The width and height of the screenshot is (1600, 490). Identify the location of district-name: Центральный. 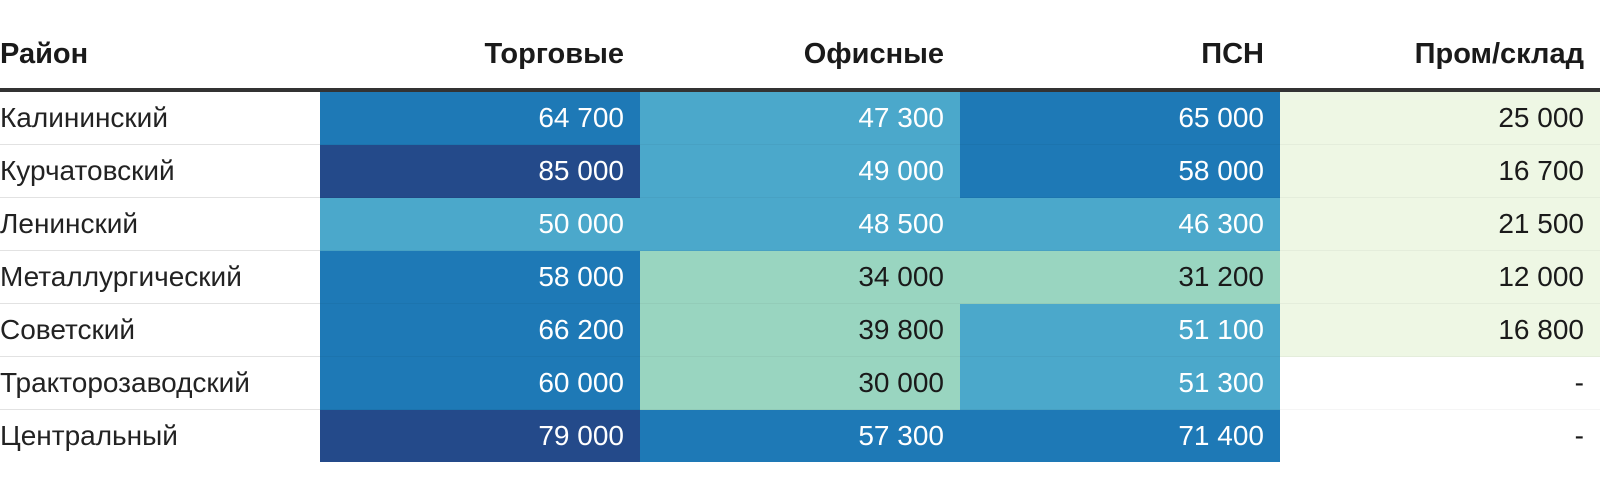
(89, 435).